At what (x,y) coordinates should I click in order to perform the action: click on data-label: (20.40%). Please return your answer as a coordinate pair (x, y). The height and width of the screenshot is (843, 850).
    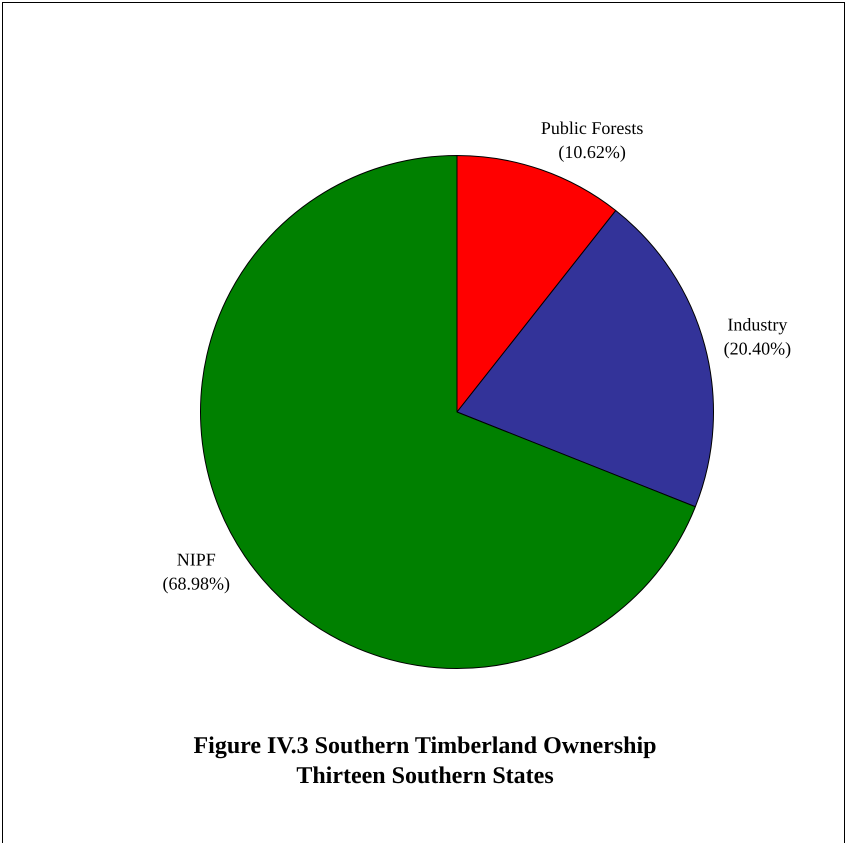
    Looking at the image, I should click on (758, 348).